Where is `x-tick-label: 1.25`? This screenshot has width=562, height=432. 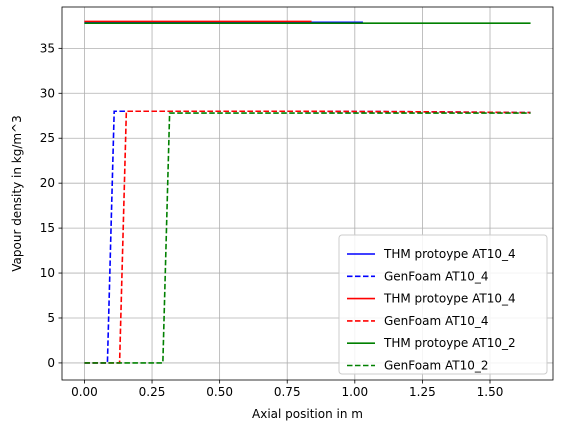
x-tick-label: 1.25 is located at coordinates (422, 392).